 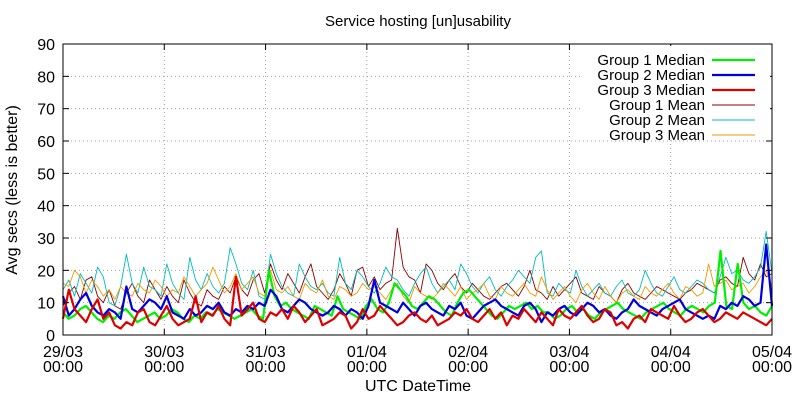 I want to click on y-tick-label: 0, so click(x=50, y=336).